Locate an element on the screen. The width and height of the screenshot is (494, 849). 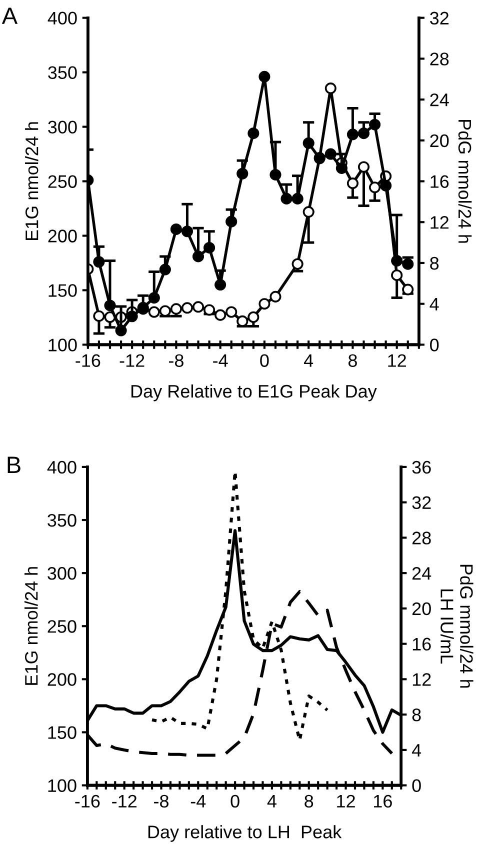
x-axis-title: Day Relative to E1G Peak Day is located at coordinates (254, 393).